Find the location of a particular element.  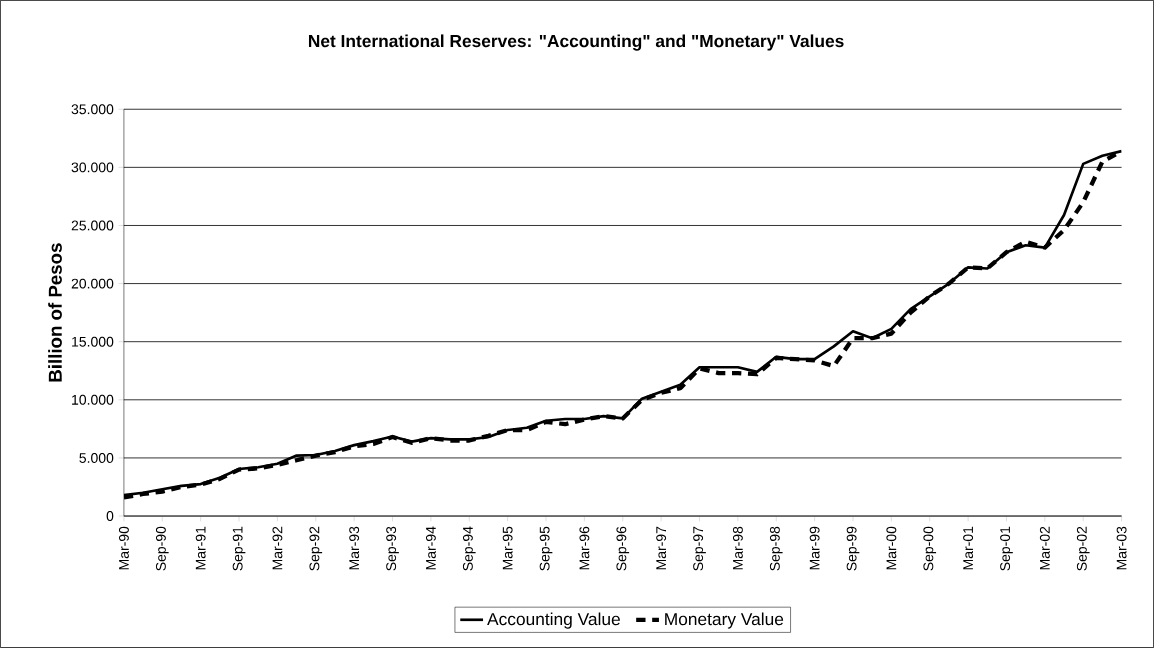

x-tick-label: Mar-98 is located at coordinates (737, 548).